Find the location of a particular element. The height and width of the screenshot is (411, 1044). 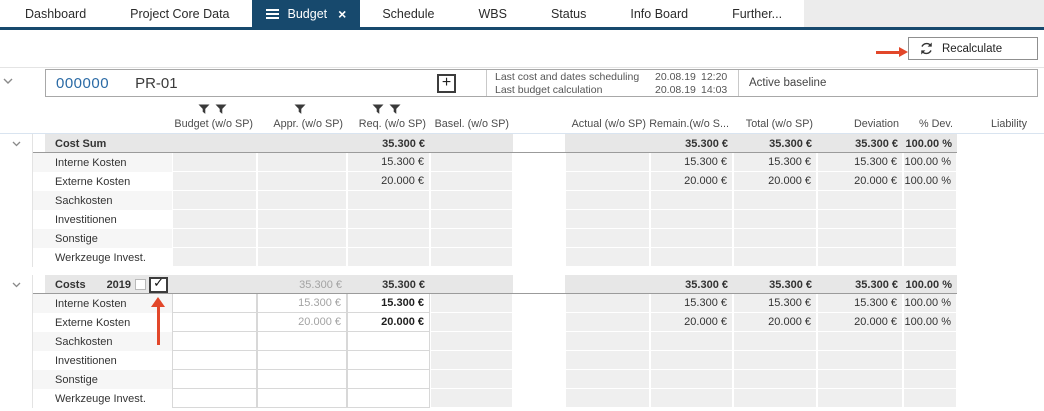

column-header-req: Req. (w/o SP) is located at coordinates (388, 116).